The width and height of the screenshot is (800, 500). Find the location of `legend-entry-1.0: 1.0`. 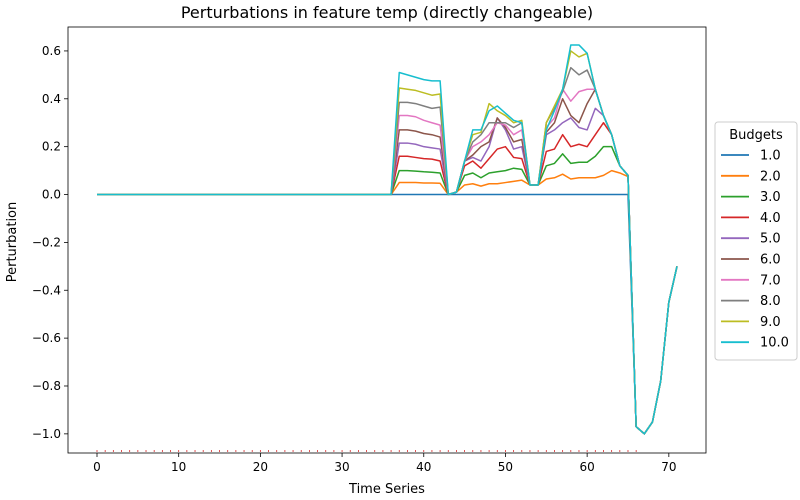

legend-entry-1.0: 1.0 is located at coordinates (751, 156).